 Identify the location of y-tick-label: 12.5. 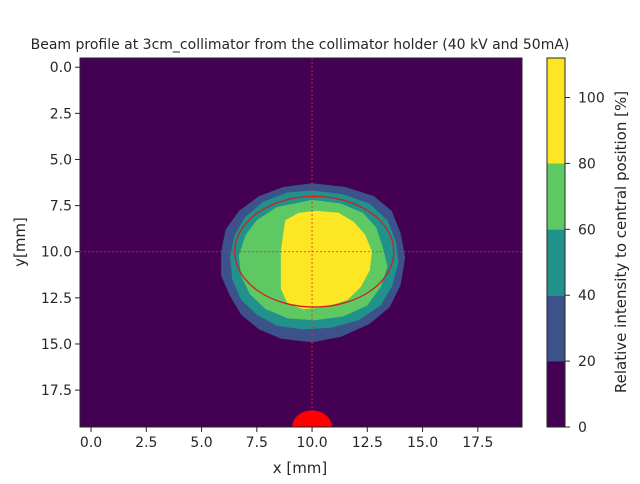
(56, 299).